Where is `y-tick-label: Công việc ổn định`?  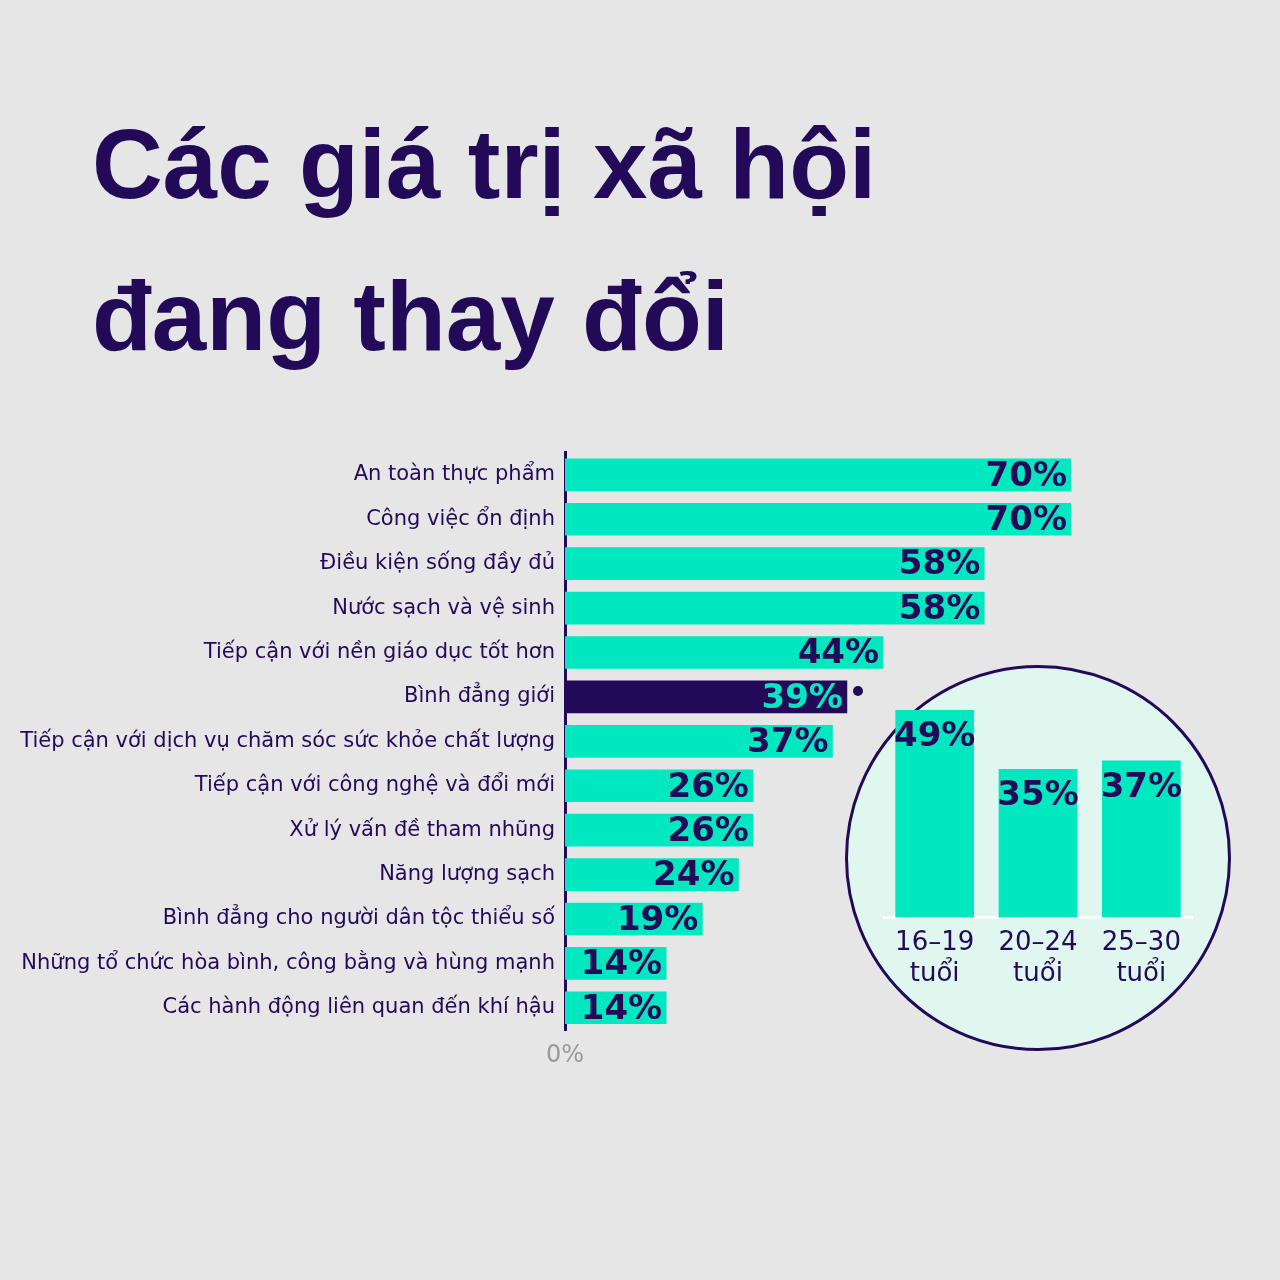 y-tick-label: Công việc ổn định is located at coordinates (460, 517).